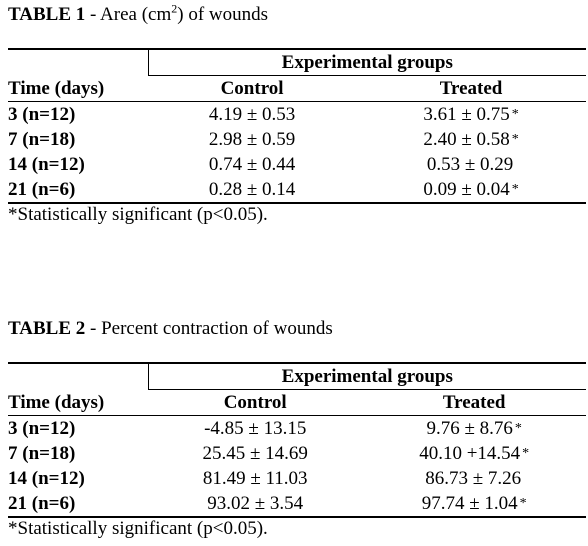 This screenshot has width=588, height=546. What do you see at coordinates (78, 376) in the screenshot?
I see `table-2-stub-cell` at bounding box center [78, 376].